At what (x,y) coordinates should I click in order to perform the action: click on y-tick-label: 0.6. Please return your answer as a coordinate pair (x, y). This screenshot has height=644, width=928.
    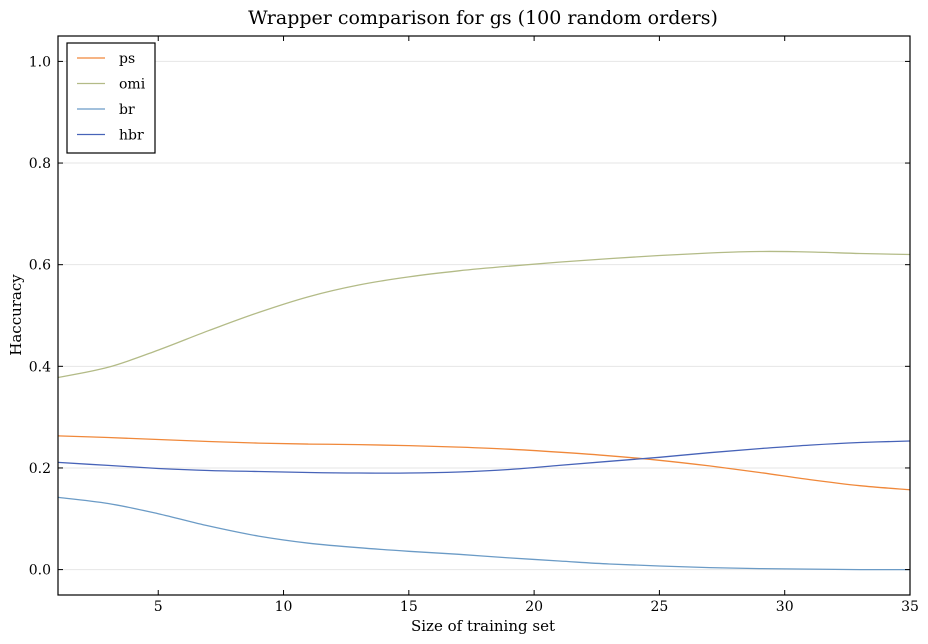
    Looking at the image, I should click on (40, 266).